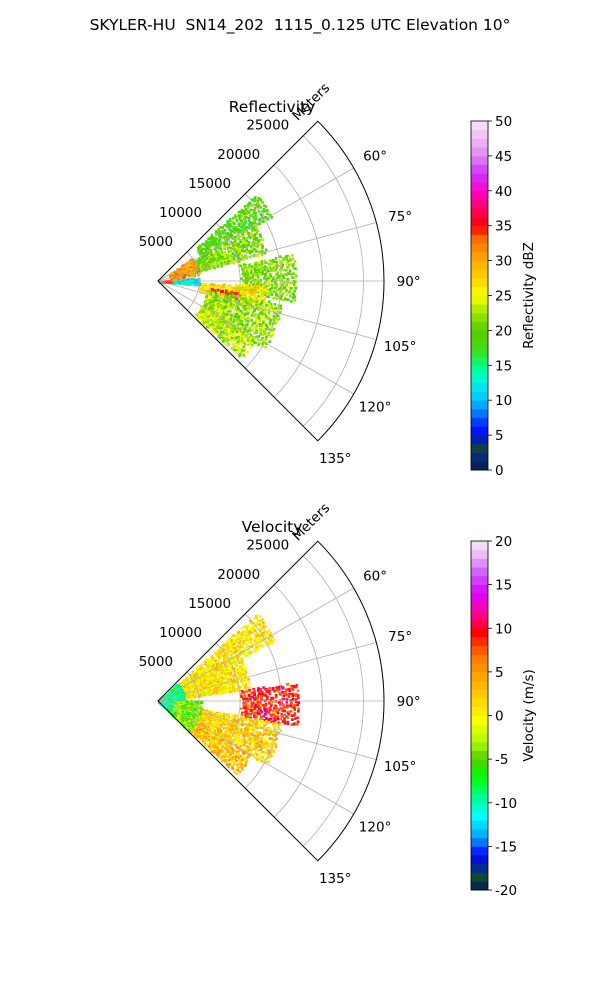  Describe the element at coordinates (209, 184) in the screenshot. I see `range-tick-label: 15000` at that location.